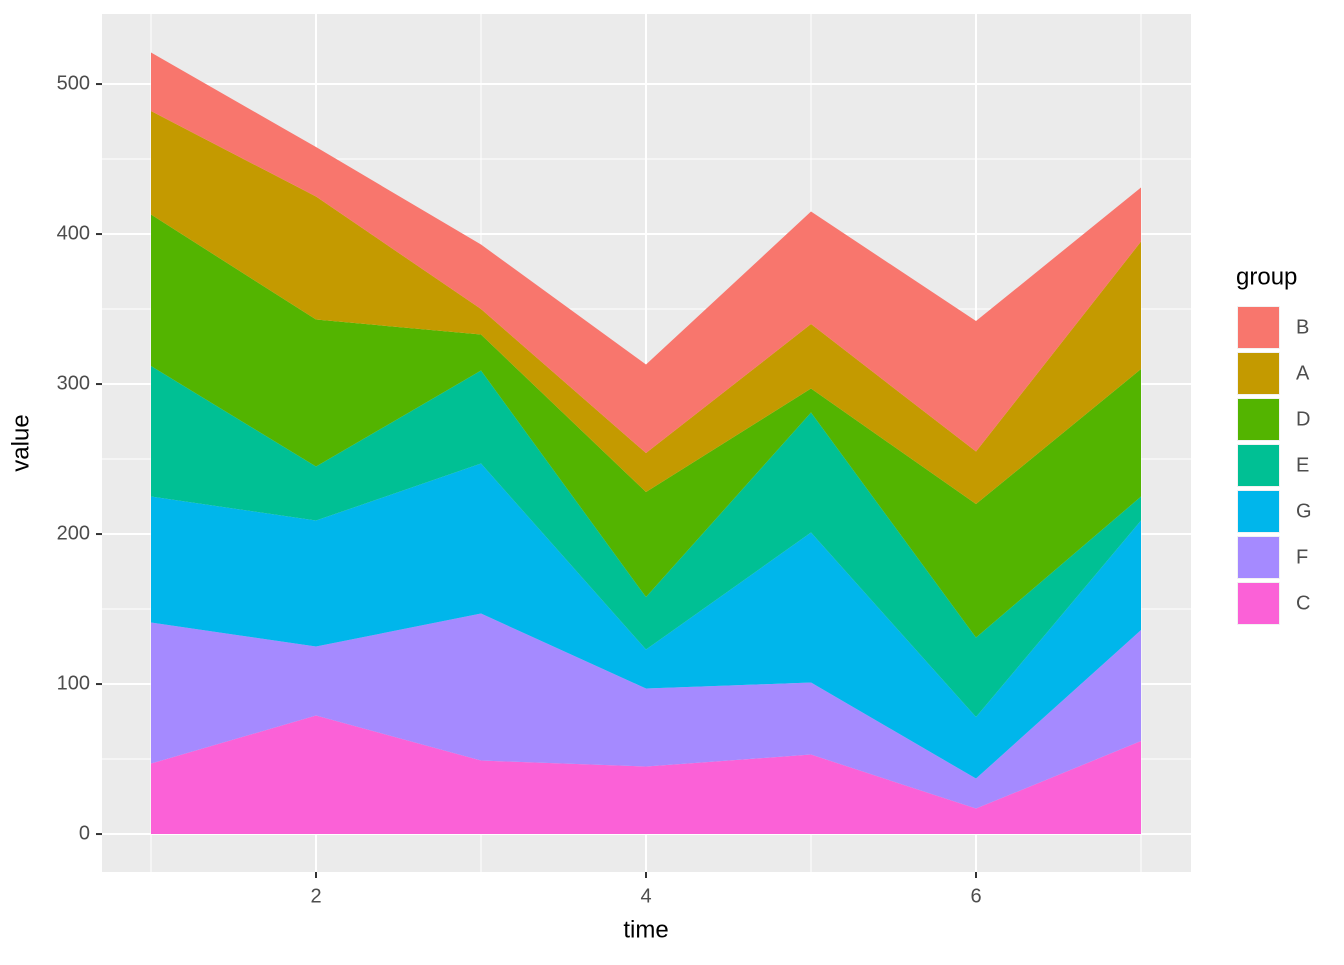 Image resolution: width=1344 pixels, height=965 pixels. What do you see at coordinates (73, 83) in the screenshot?
I see `y-tick-label: 500` at bounding box center [73, 83].